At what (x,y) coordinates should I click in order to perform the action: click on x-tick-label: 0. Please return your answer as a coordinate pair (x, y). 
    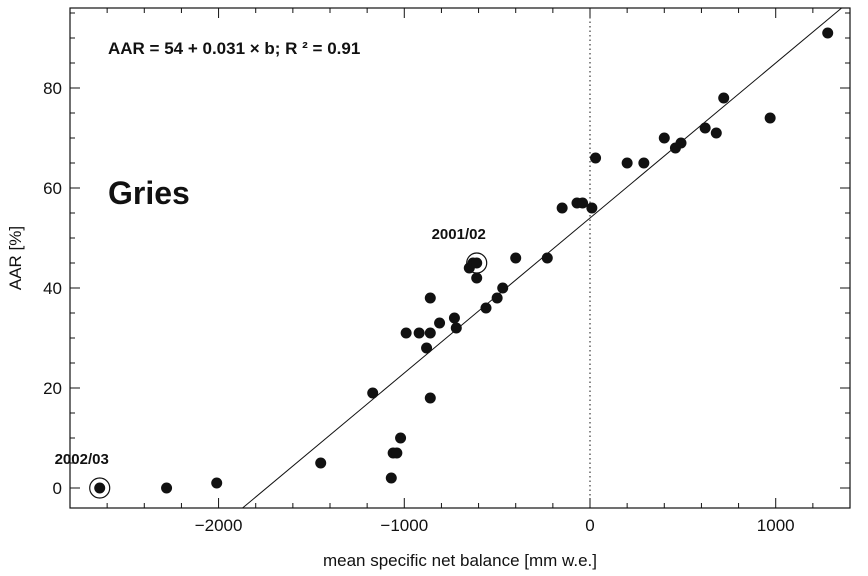
    Looking at the image, I should click on (589, 525).